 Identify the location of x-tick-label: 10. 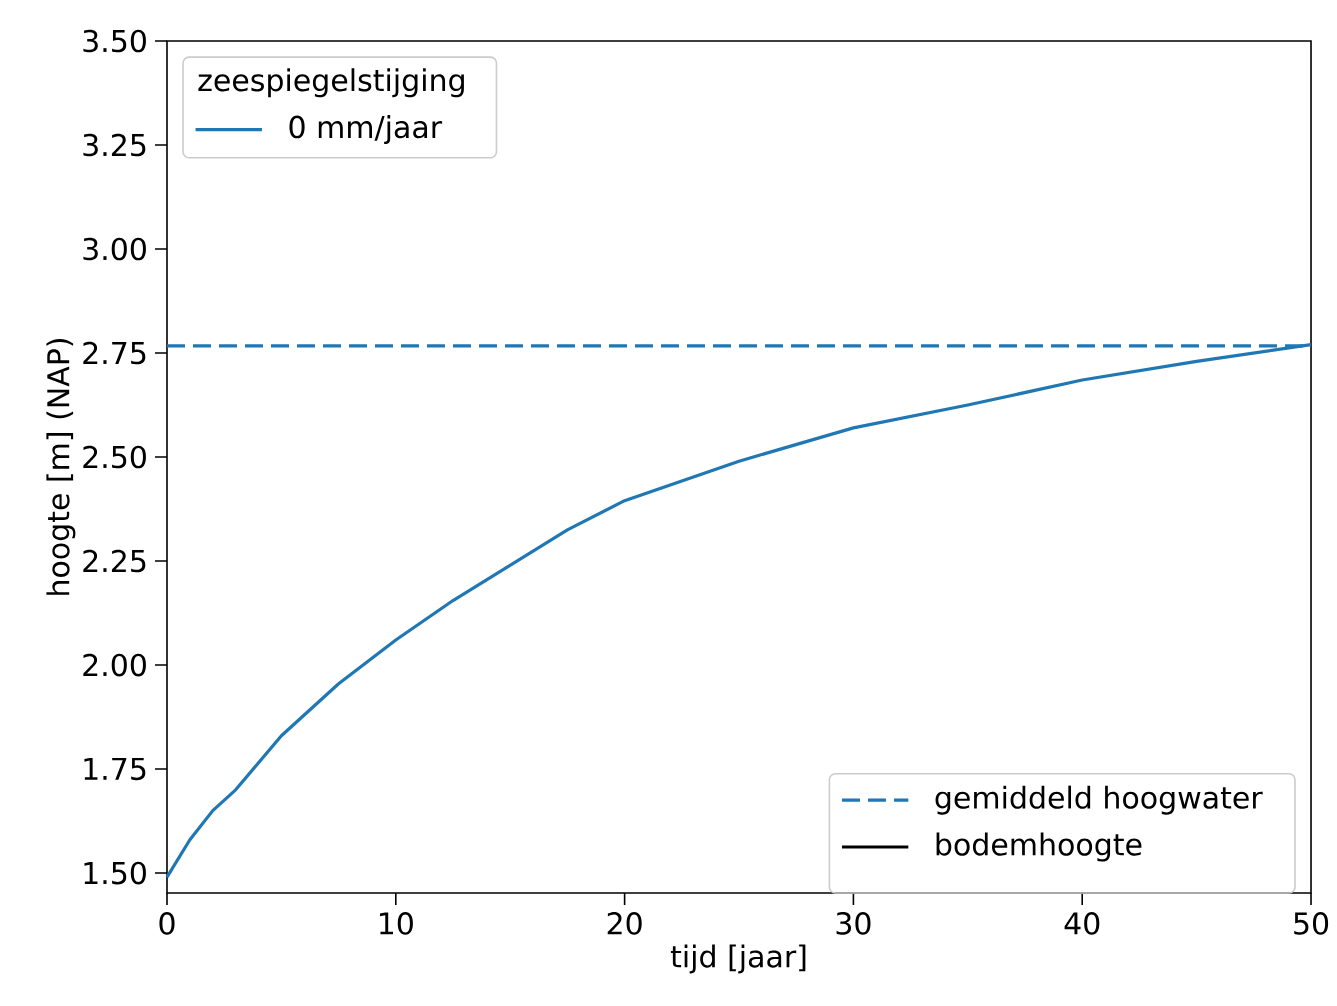
(396, 923).